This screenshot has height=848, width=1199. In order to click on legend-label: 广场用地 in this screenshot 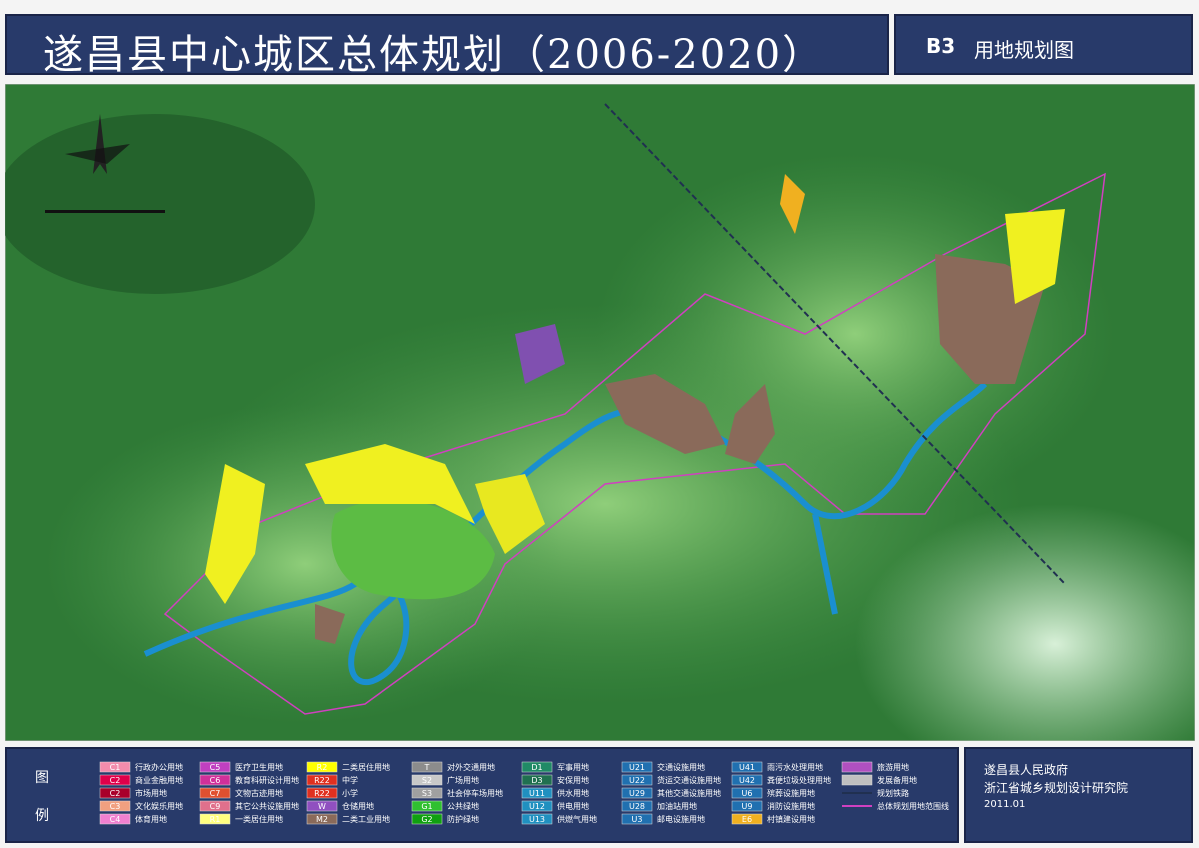, I will do `click(463, 780)`.